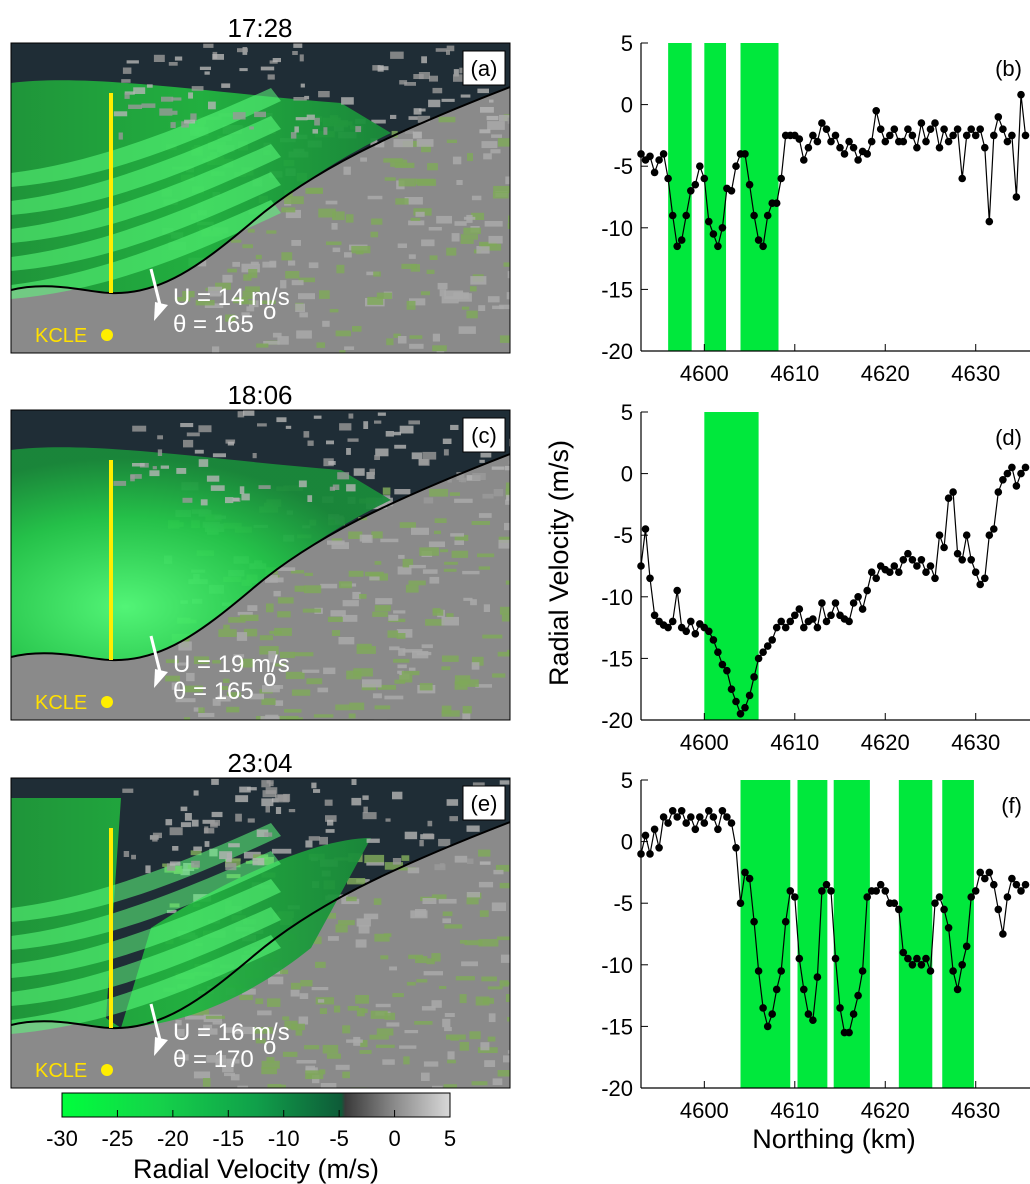  I want to click on wind-direction-annotation: θ = 165, so click(213, 691).